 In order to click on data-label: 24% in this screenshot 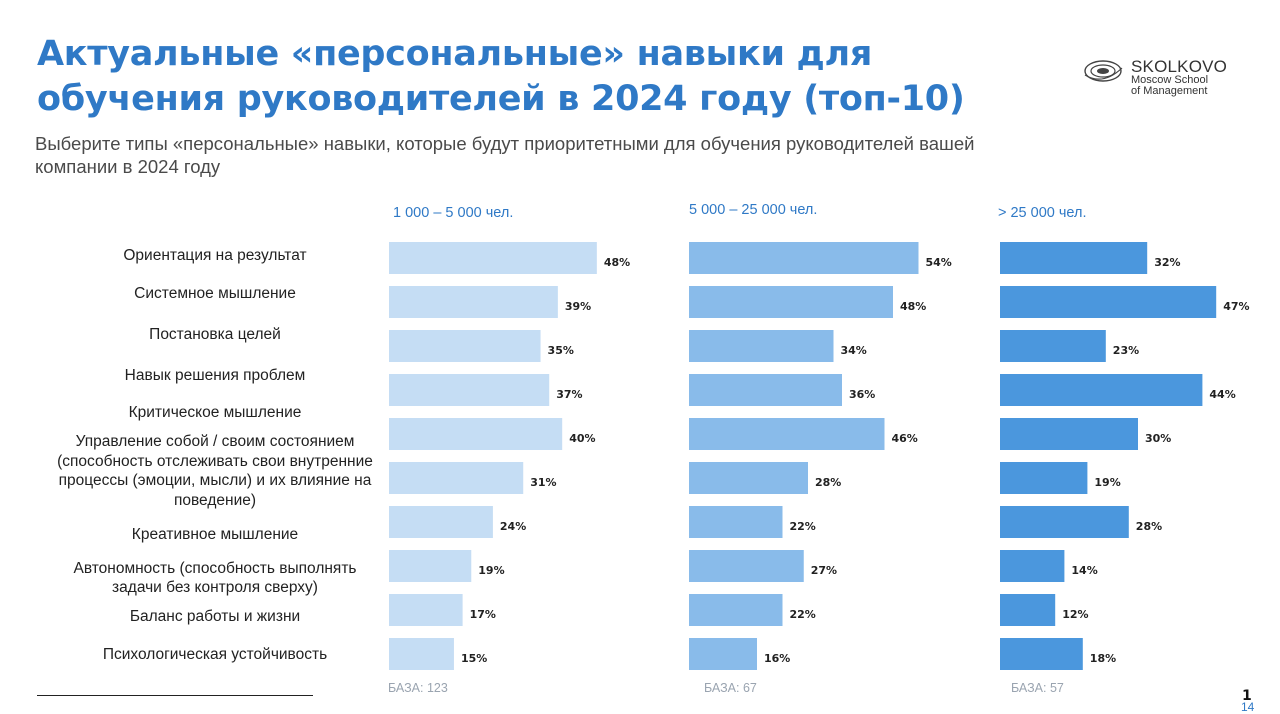, I will do `click(513, 526)`.